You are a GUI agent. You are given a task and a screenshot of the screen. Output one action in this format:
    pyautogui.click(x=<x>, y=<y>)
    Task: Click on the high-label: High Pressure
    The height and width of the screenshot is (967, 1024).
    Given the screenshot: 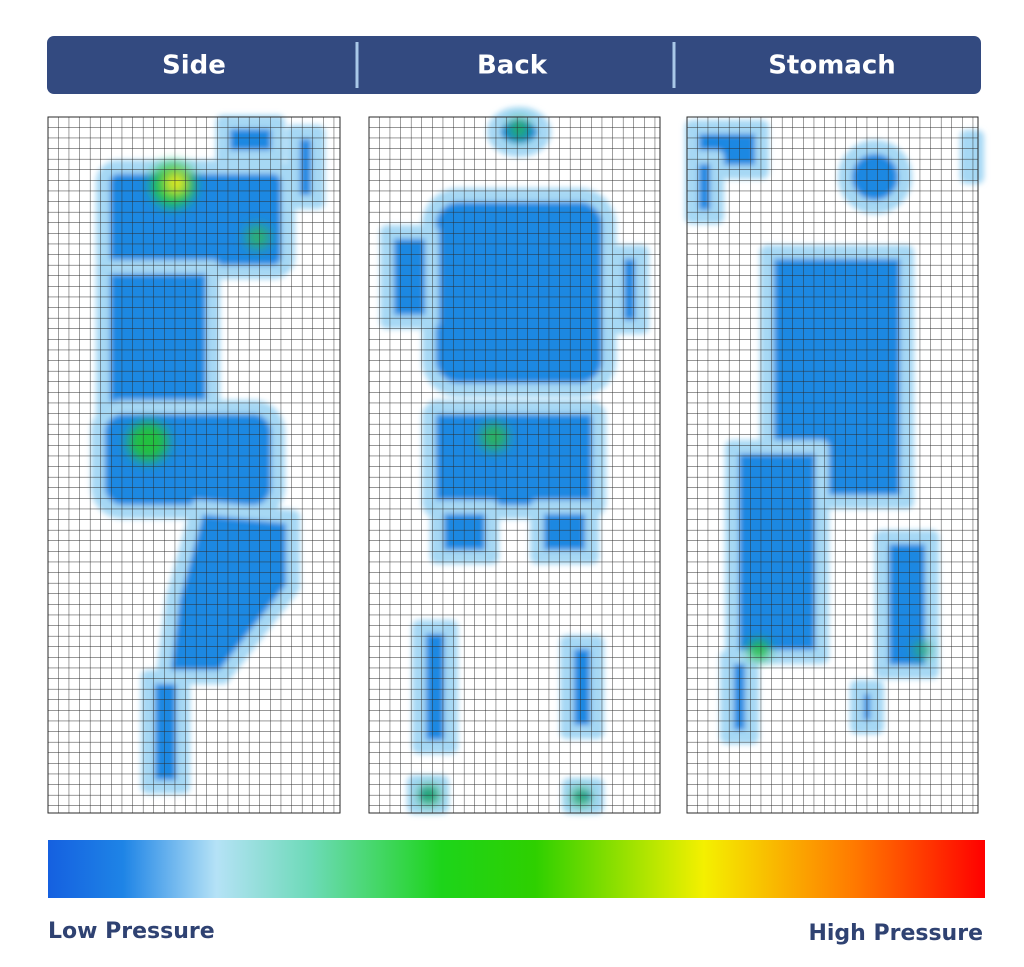 What is the action you would take?
    pyautogui.click(x=895, y=933)
    